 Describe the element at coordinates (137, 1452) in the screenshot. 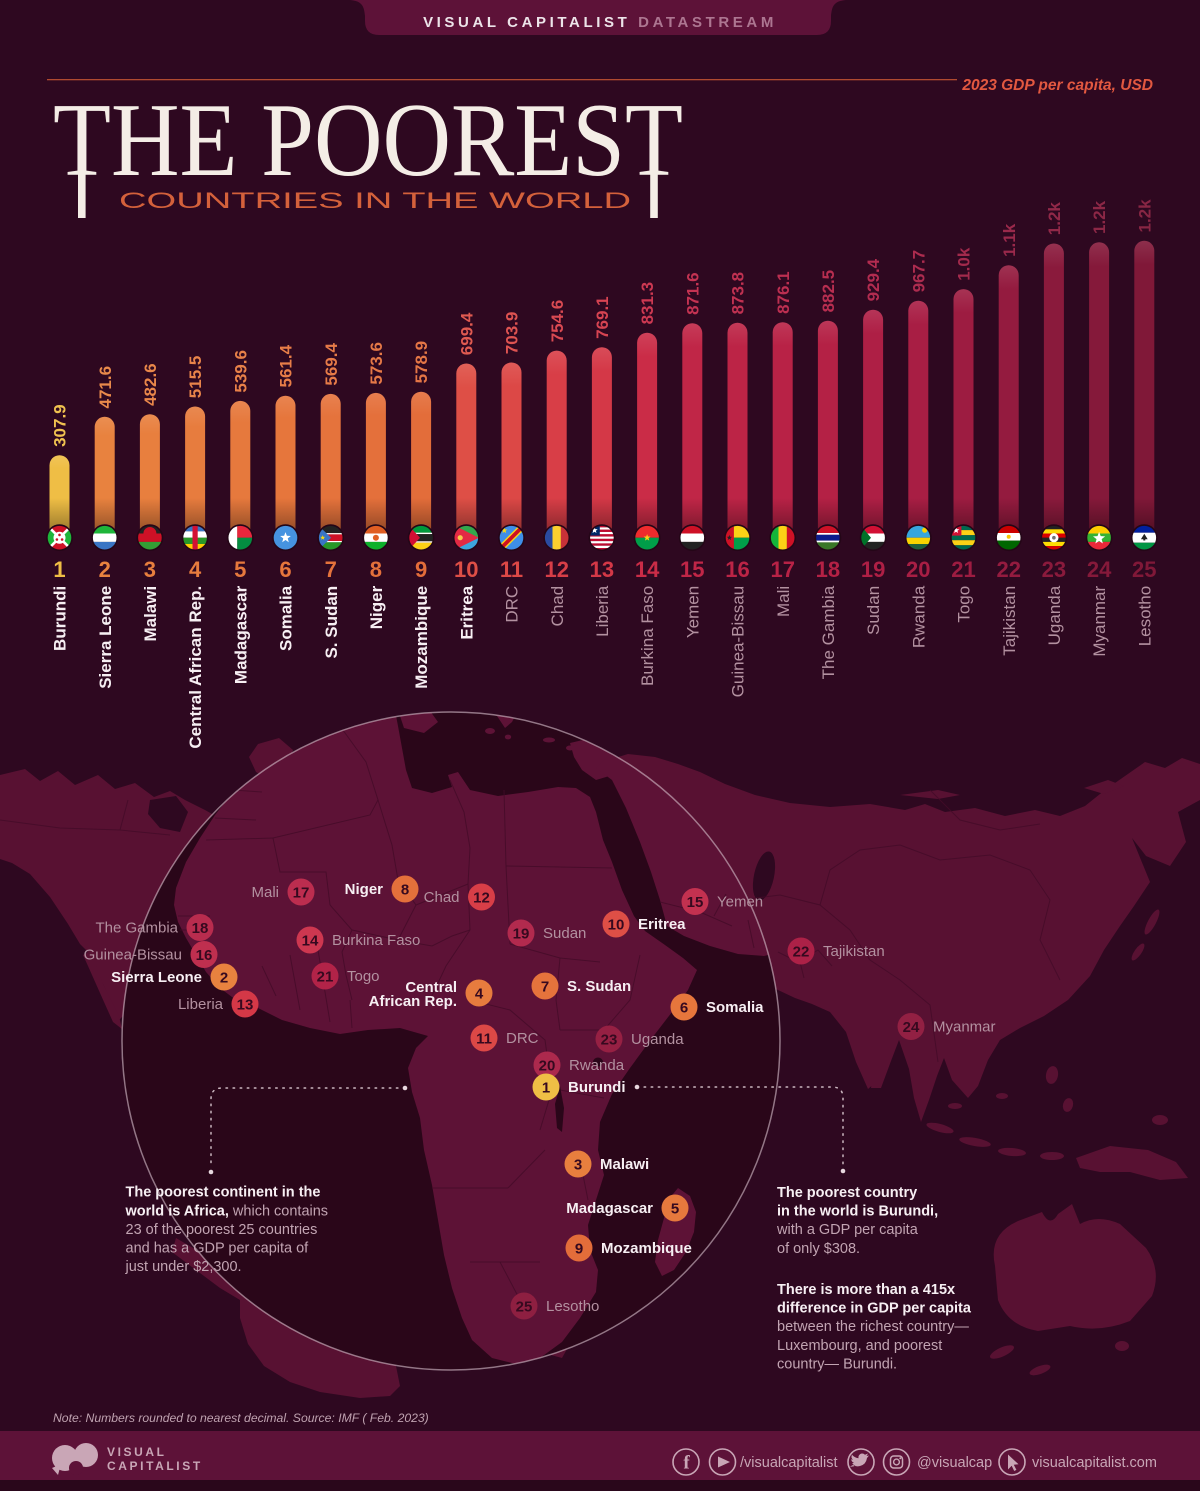

I see `svg-text: VISUAL` at that location.